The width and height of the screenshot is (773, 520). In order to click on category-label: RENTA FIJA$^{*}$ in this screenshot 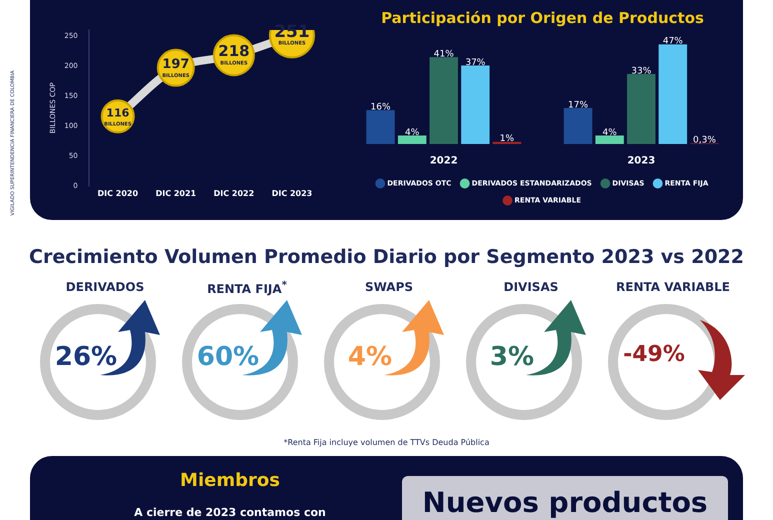, I will do `click(247, 288)`.